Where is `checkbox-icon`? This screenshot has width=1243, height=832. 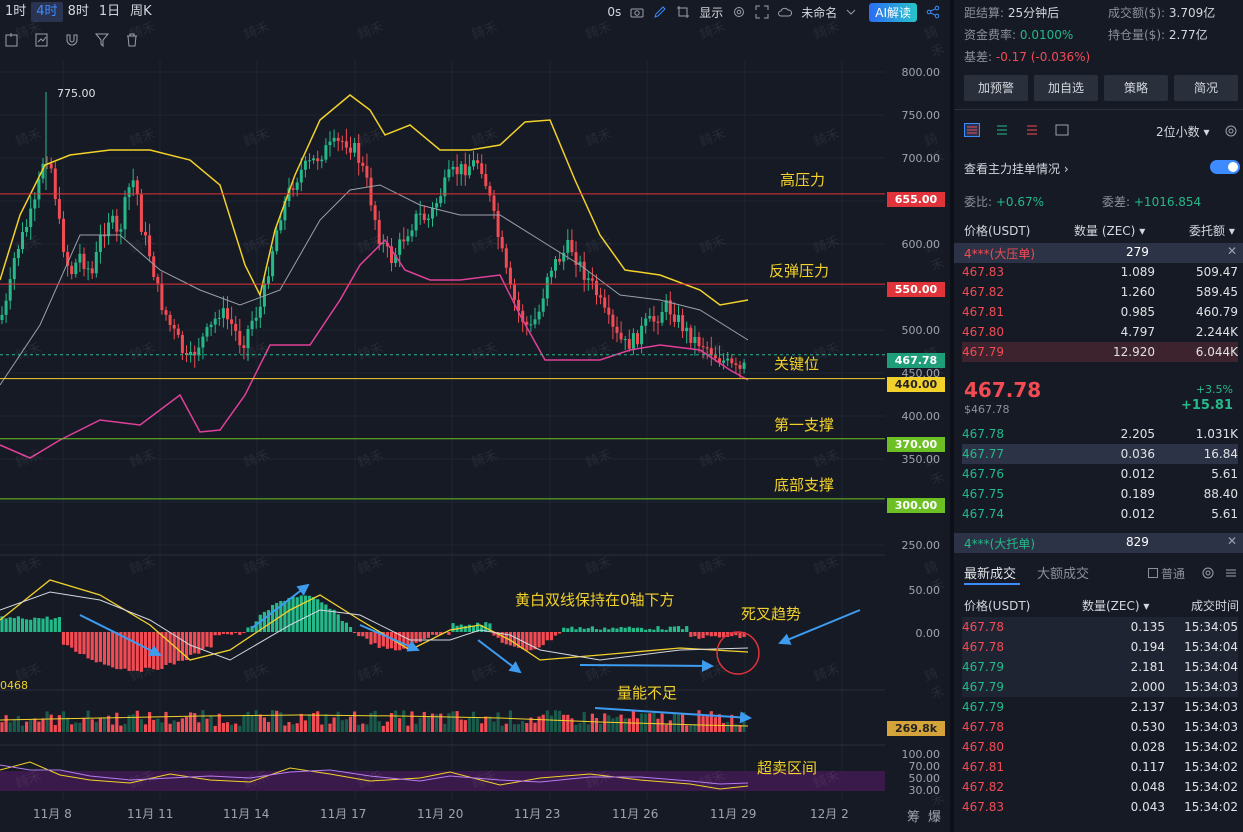
checkbox-icon is located at coordinates (1153, 573).